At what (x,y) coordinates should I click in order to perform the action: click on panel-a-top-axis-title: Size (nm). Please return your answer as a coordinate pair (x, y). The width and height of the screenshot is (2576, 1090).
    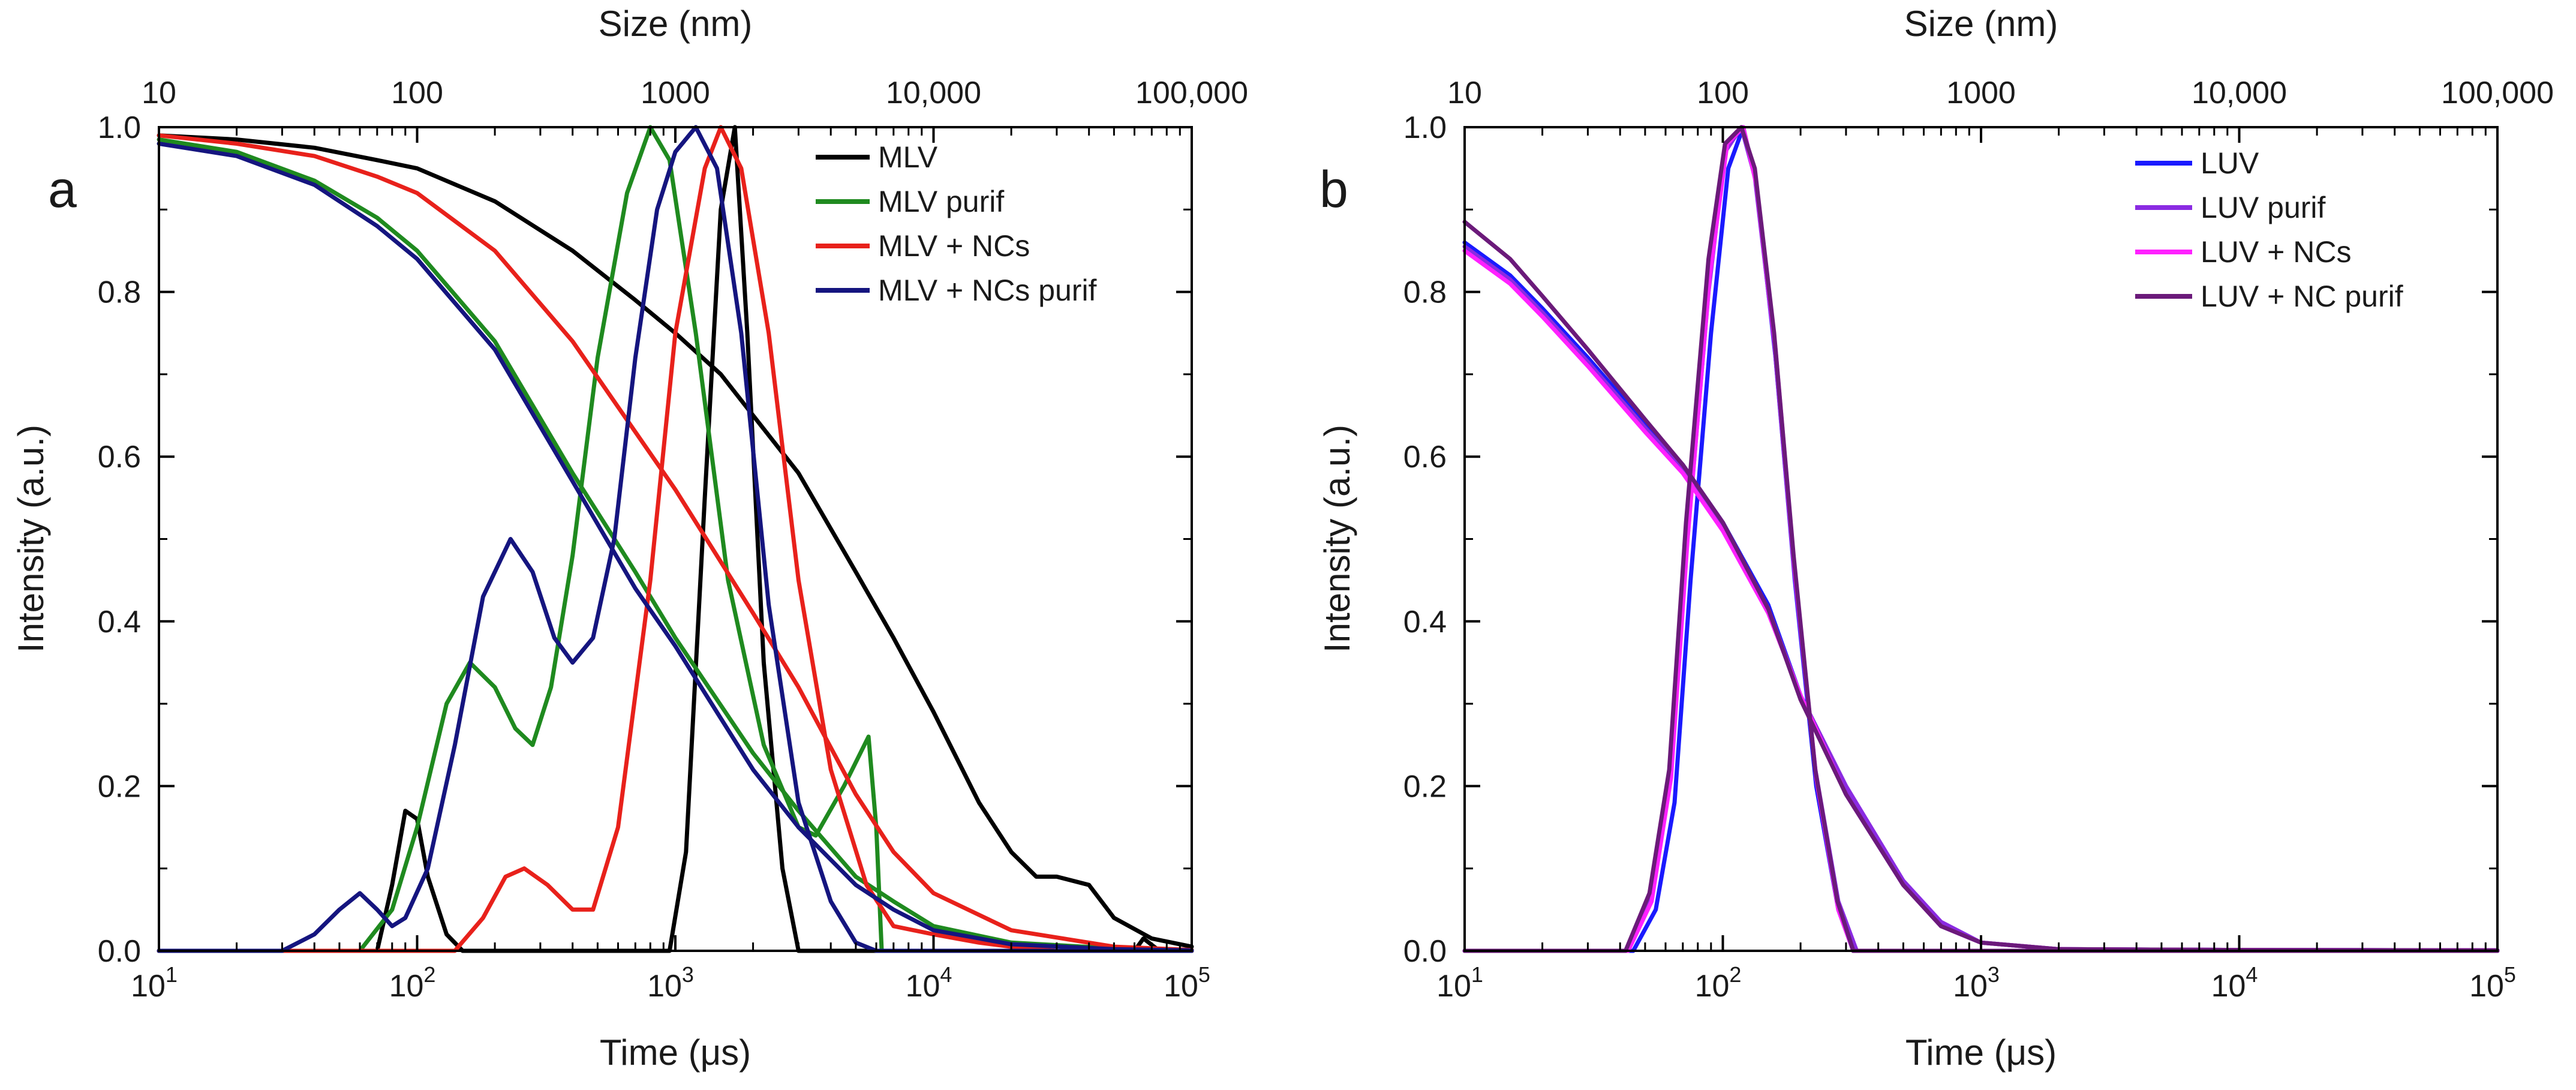
    Looking at the image, I should click on (676, 24).